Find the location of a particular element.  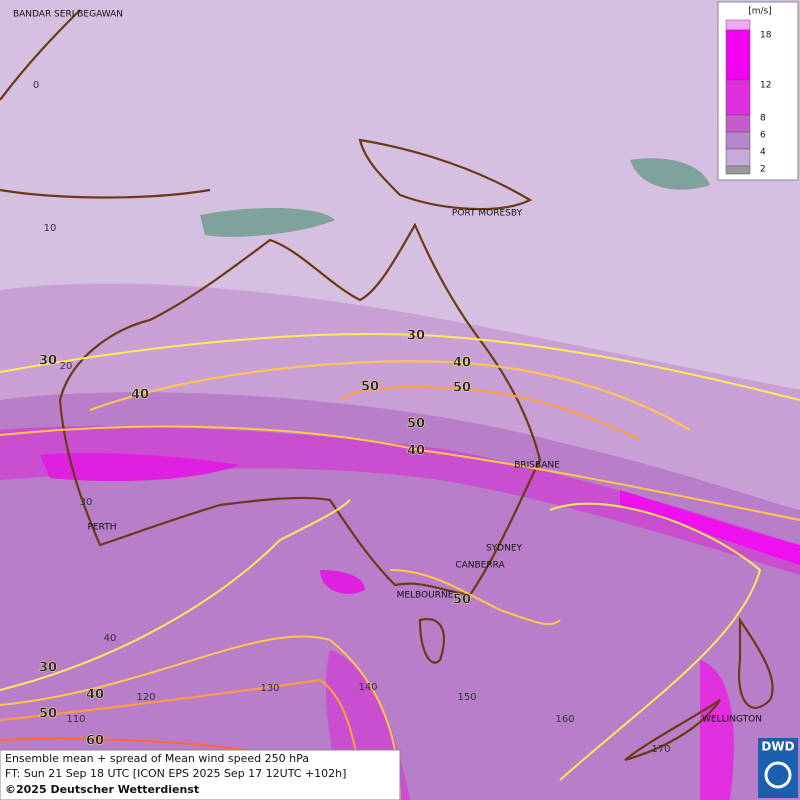

place-label: PERTH is located at coordinates (102, 528).